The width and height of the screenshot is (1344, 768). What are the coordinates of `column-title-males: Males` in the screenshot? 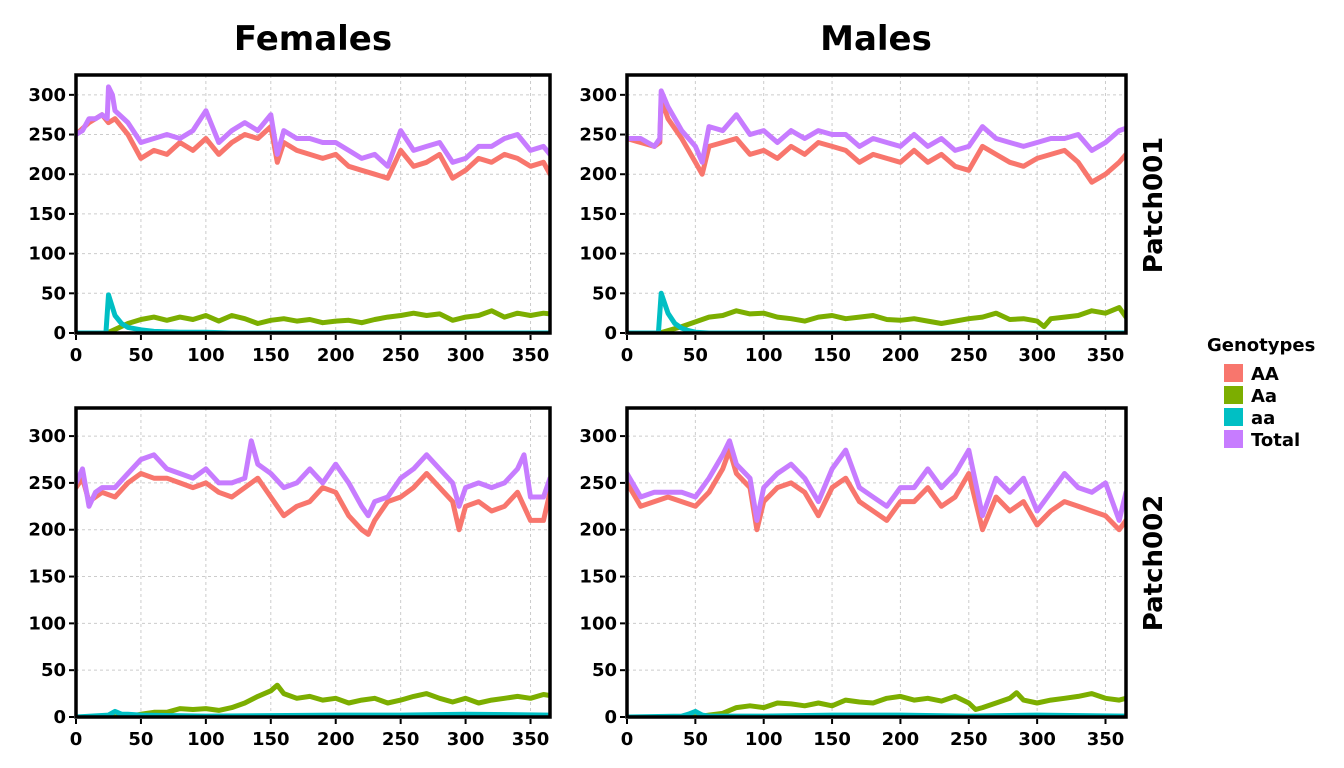 It's located at (876, 39).